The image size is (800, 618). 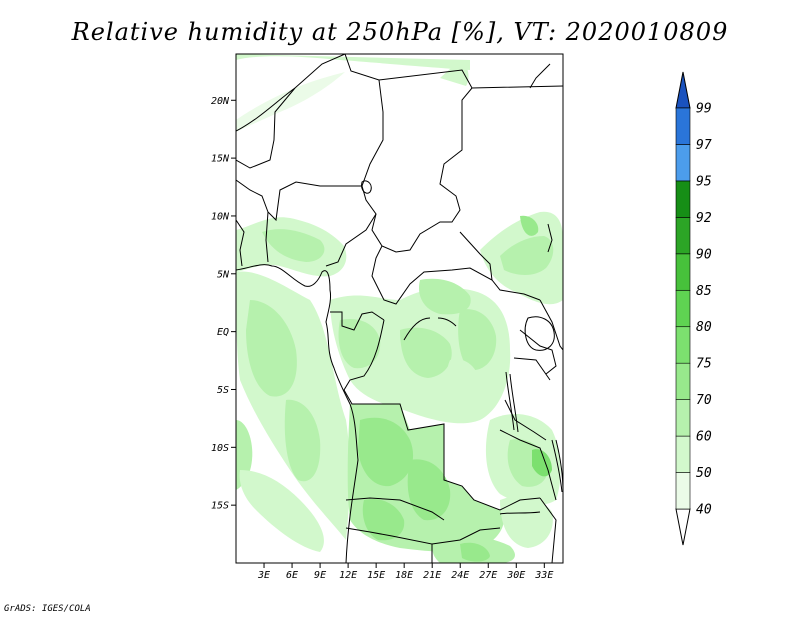 What do you see at coordinates (220, 506) in the screenshot?
I see `lat-tick-label: 15S` at bounding box center [220, 506].